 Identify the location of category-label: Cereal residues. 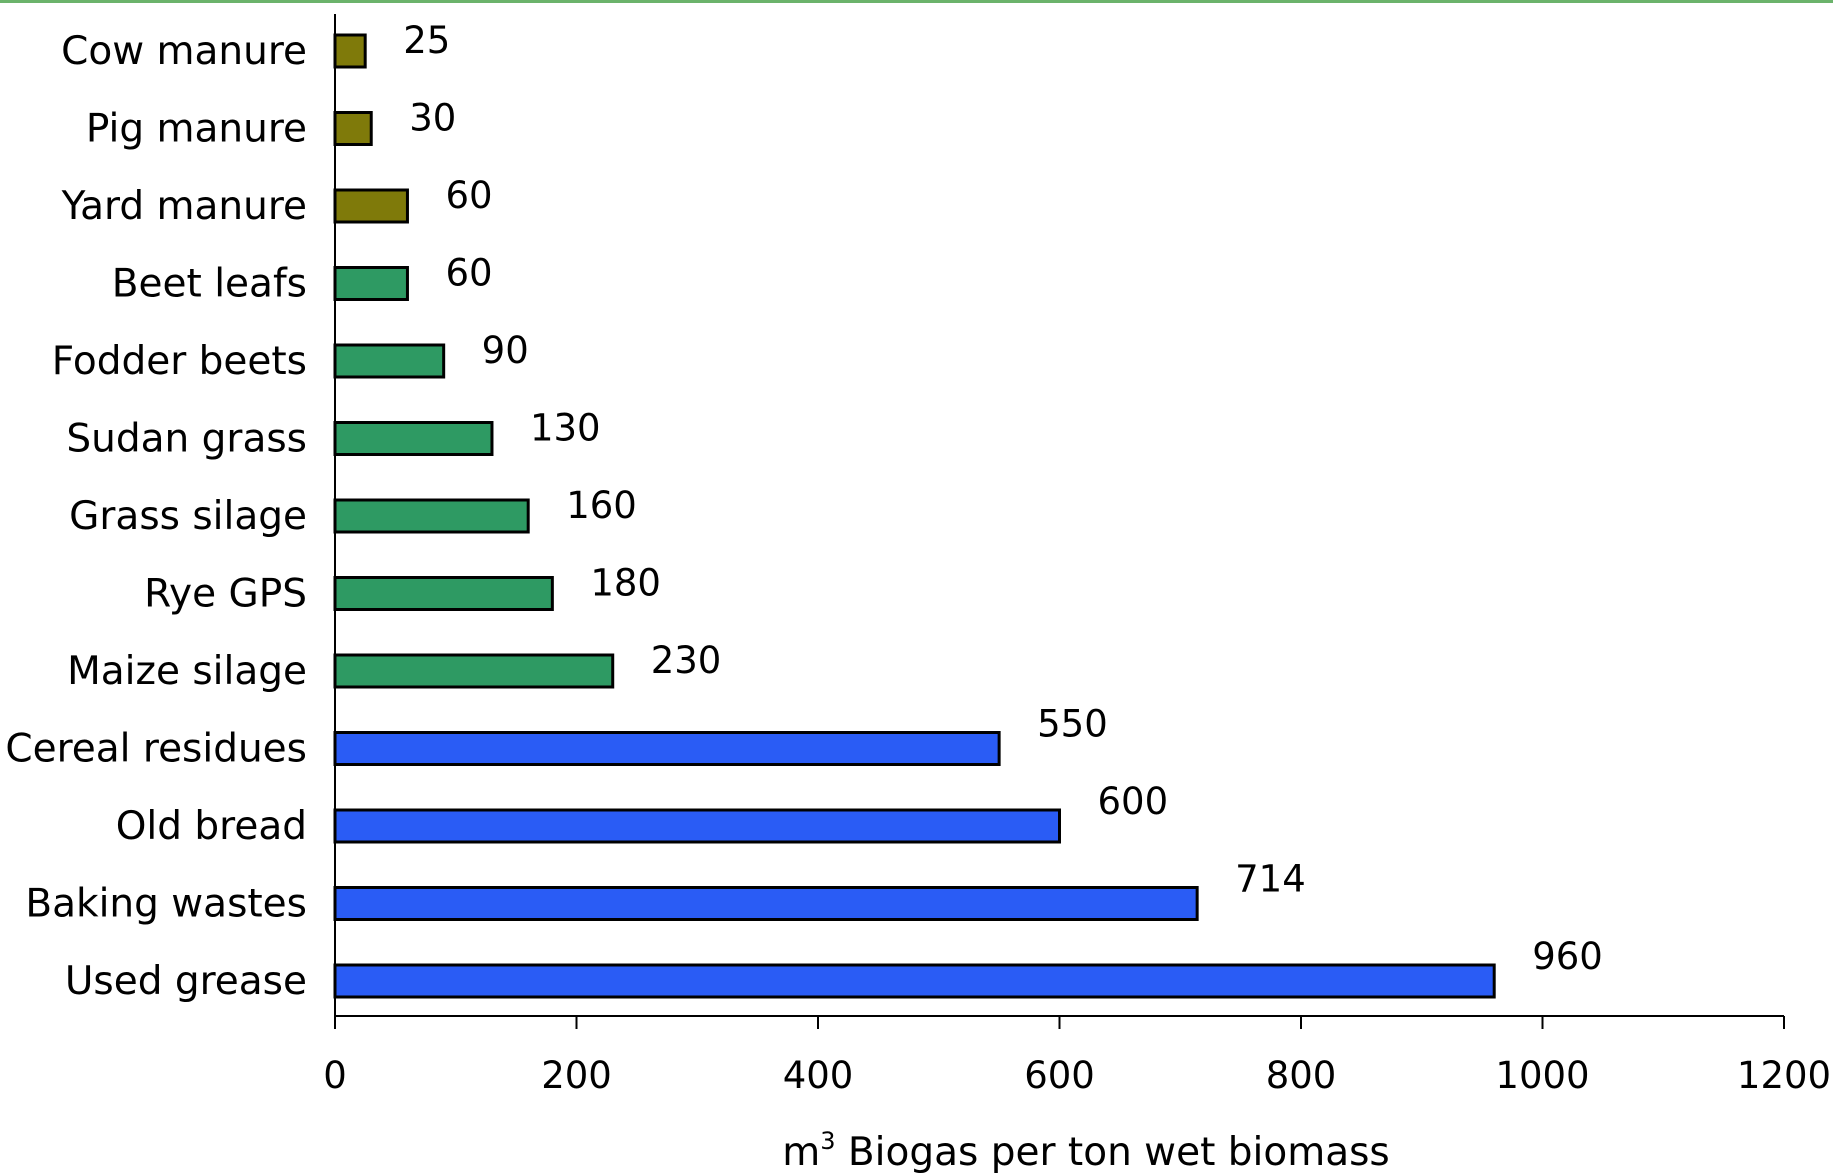
(156, 749).